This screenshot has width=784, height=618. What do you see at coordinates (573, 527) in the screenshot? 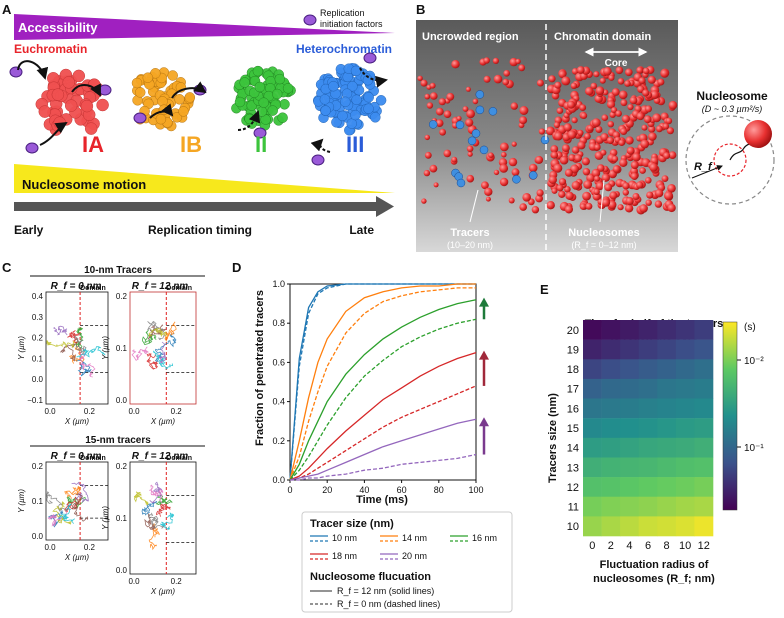
I see `y-tick-label: 10` at bounding box center [573, 527].